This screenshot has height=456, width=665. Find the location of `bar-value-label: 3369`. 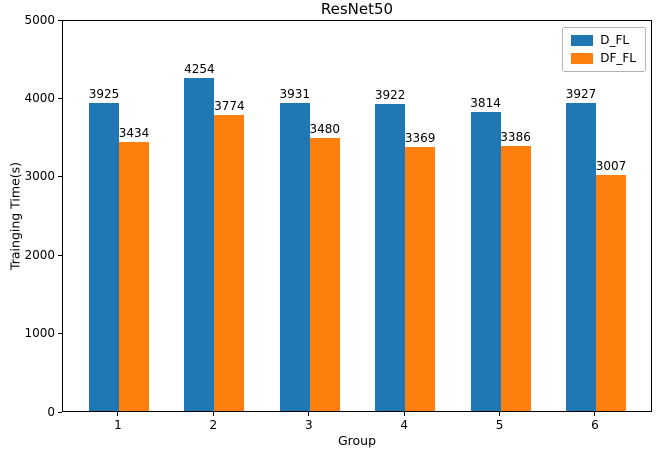

bar-value-label: 3369 is located at coordinates (420, 137).